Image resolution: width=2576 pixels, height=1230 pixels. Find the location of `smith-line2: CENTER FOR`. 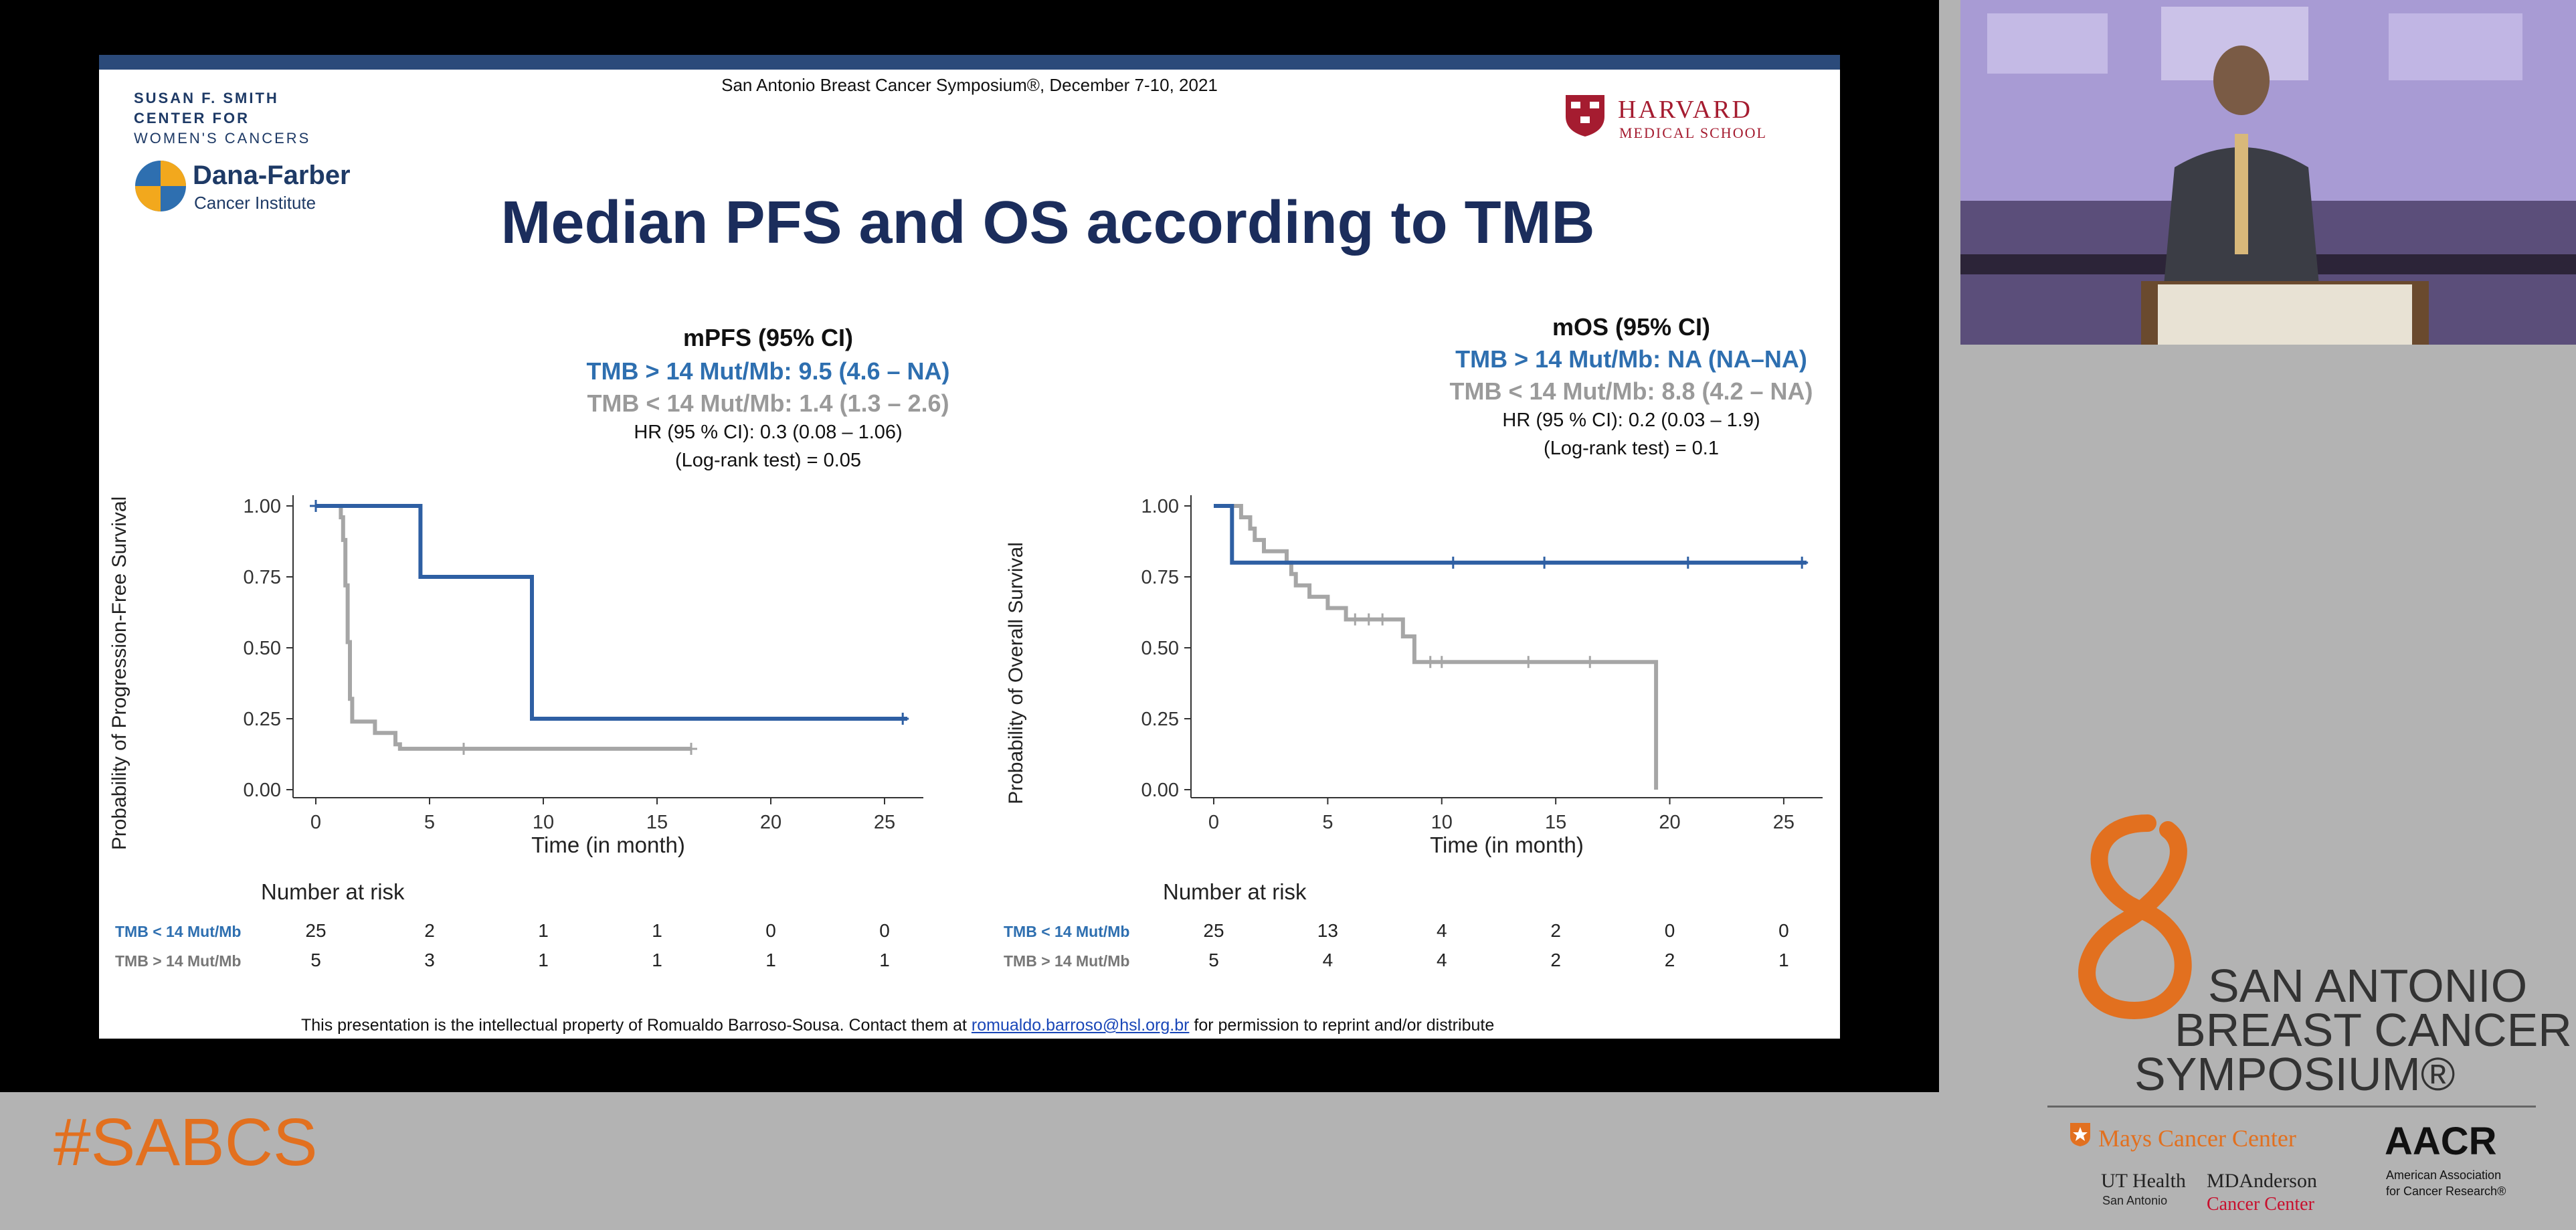

smith-line2: CENTER FOR is located at coordinates (192, 118).